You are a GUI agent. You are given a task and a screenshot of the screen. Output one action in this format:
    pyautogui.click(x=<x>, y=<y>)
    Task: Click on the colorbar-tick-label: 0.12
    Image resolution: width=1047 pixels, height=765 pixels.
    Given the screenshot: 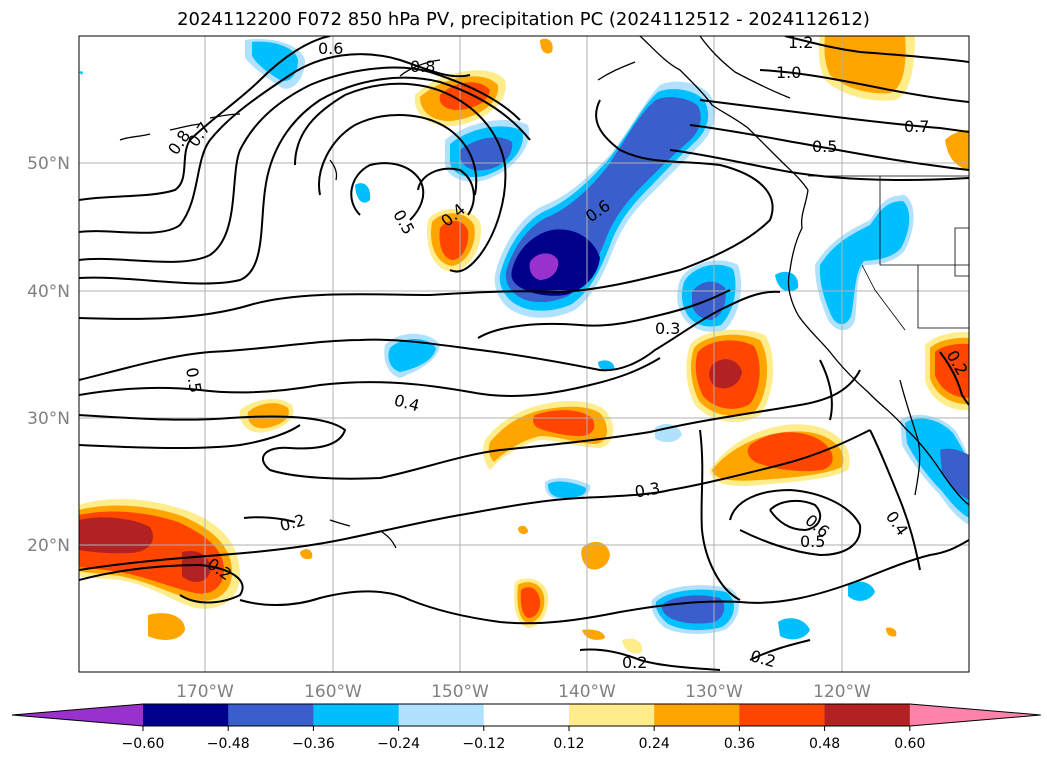 What is the action you would take?
    pyautogui.click(x=568, y=744)
    